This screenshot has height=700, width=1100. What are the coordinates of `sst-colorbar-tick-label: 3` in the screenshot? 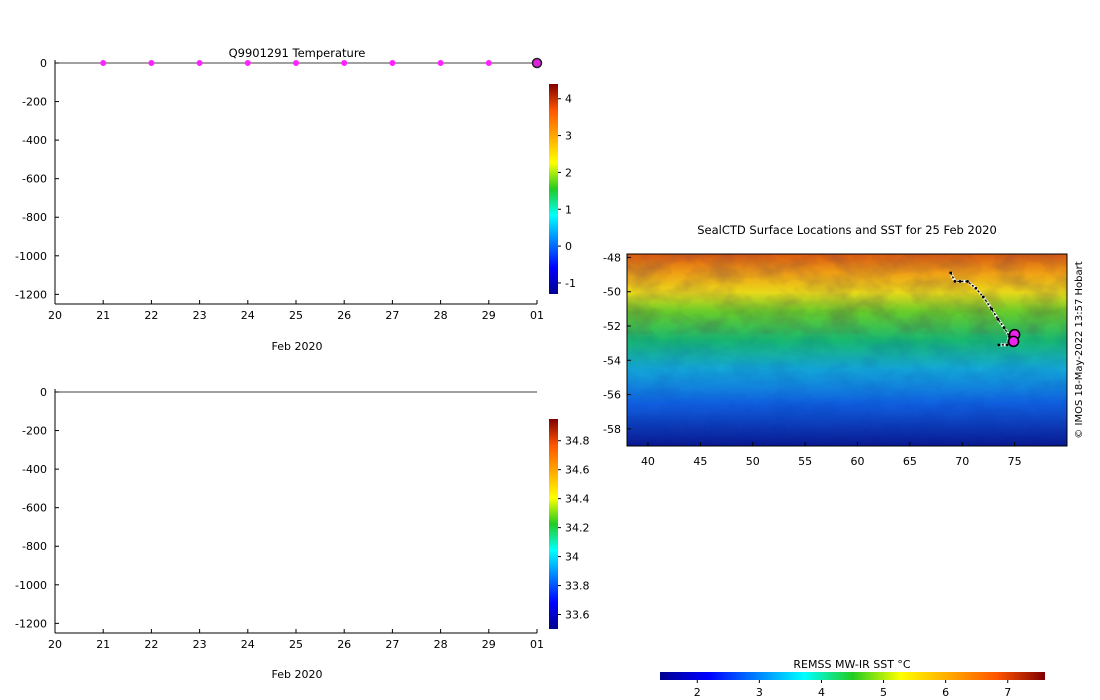 It's located at (759, 692).